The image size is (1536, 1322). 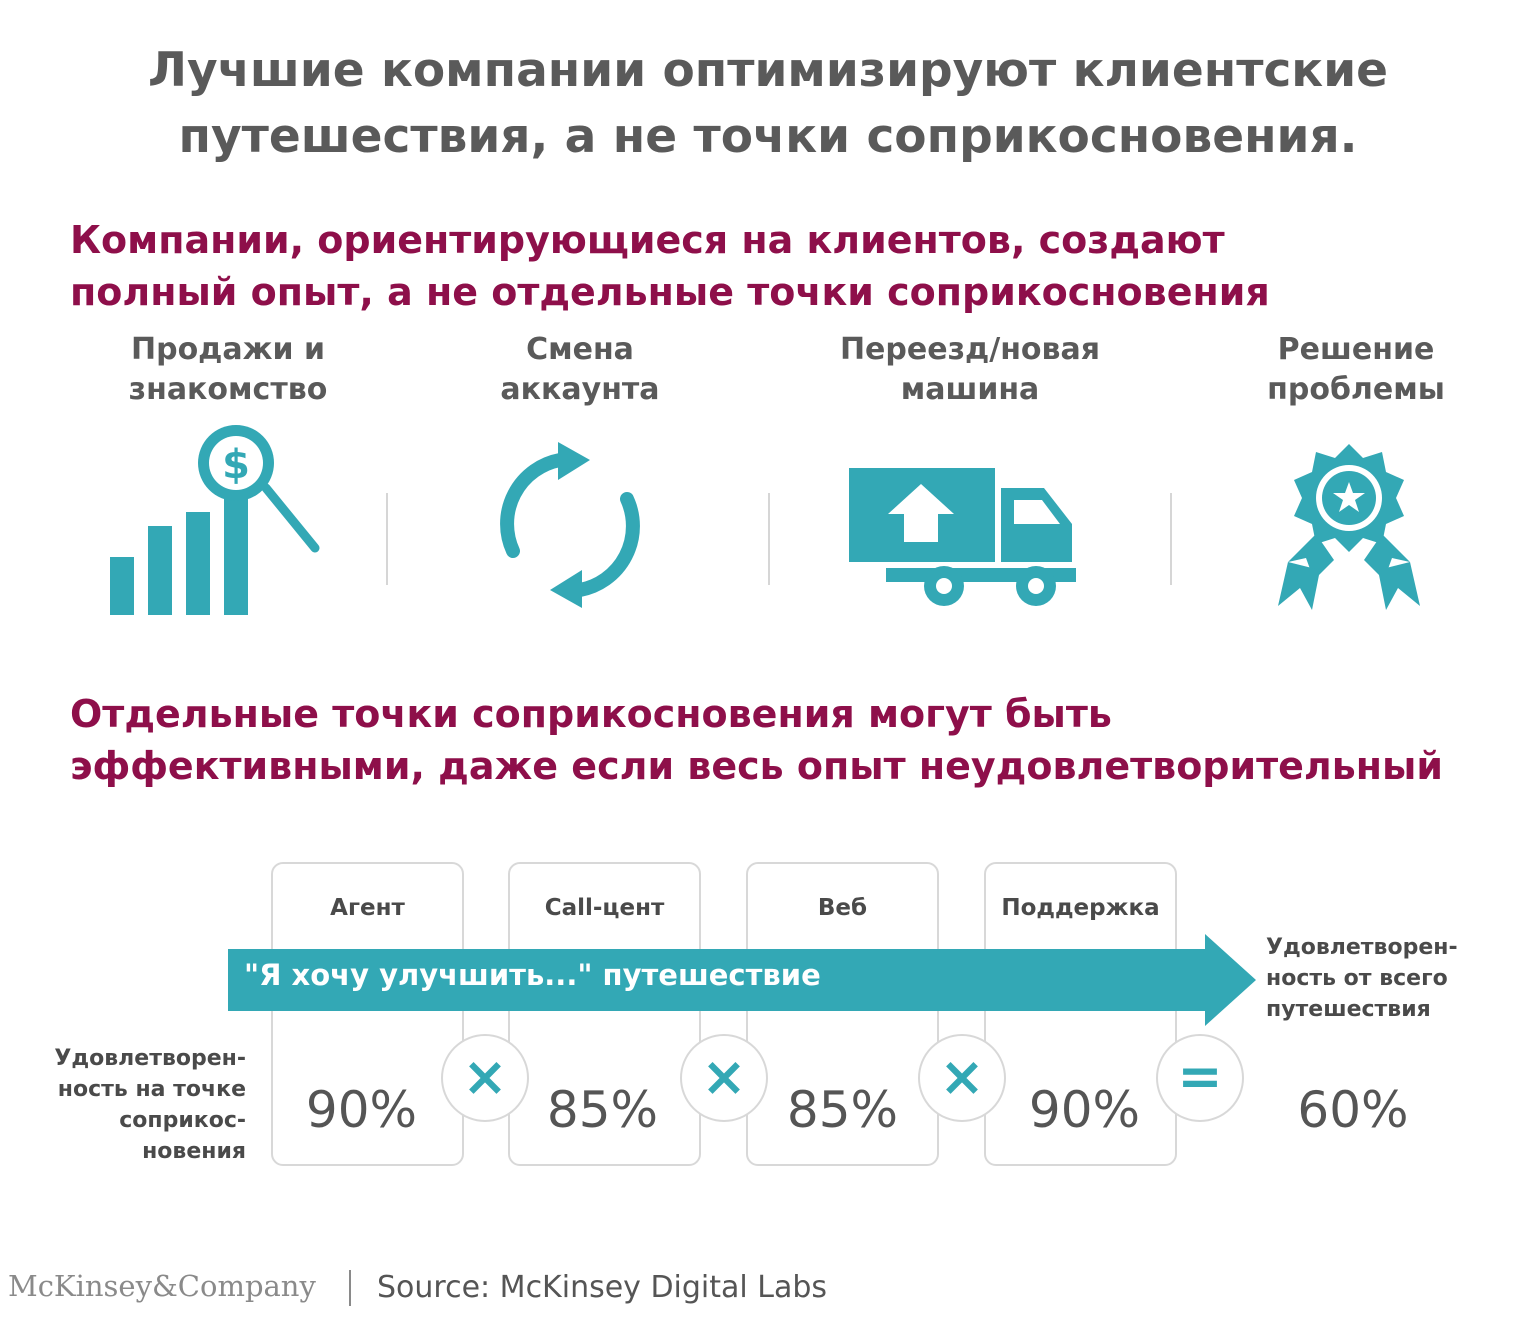 I want to click on channel-box-call-center, so click(x=604, y=1014).